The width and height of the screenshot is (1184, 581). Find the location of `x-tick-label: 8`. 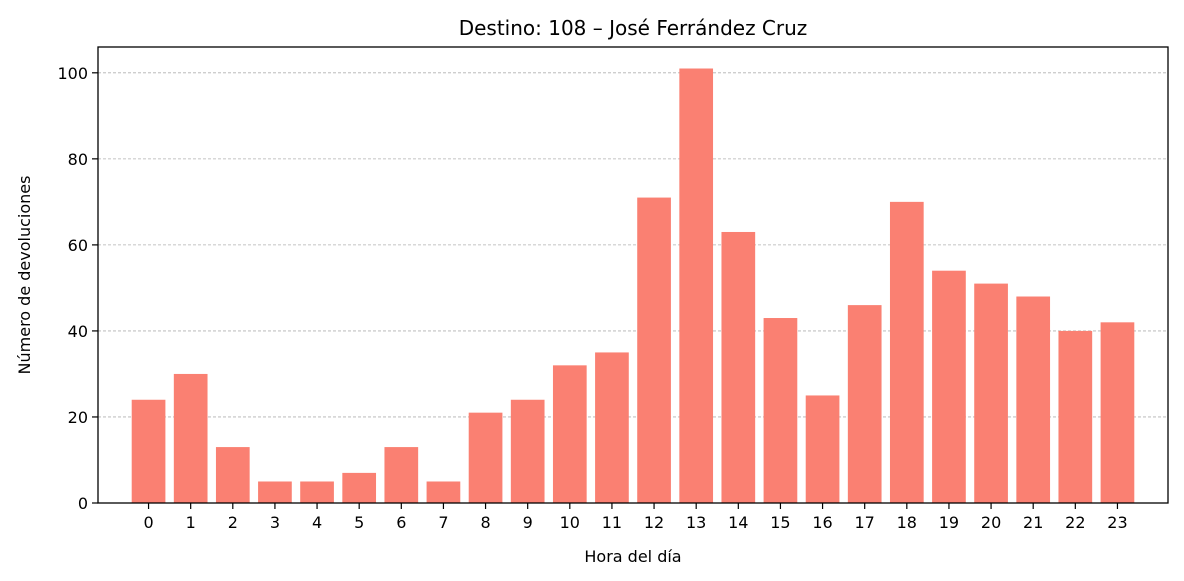

x-tick-label: 8 is located at coordinates (485, 522).